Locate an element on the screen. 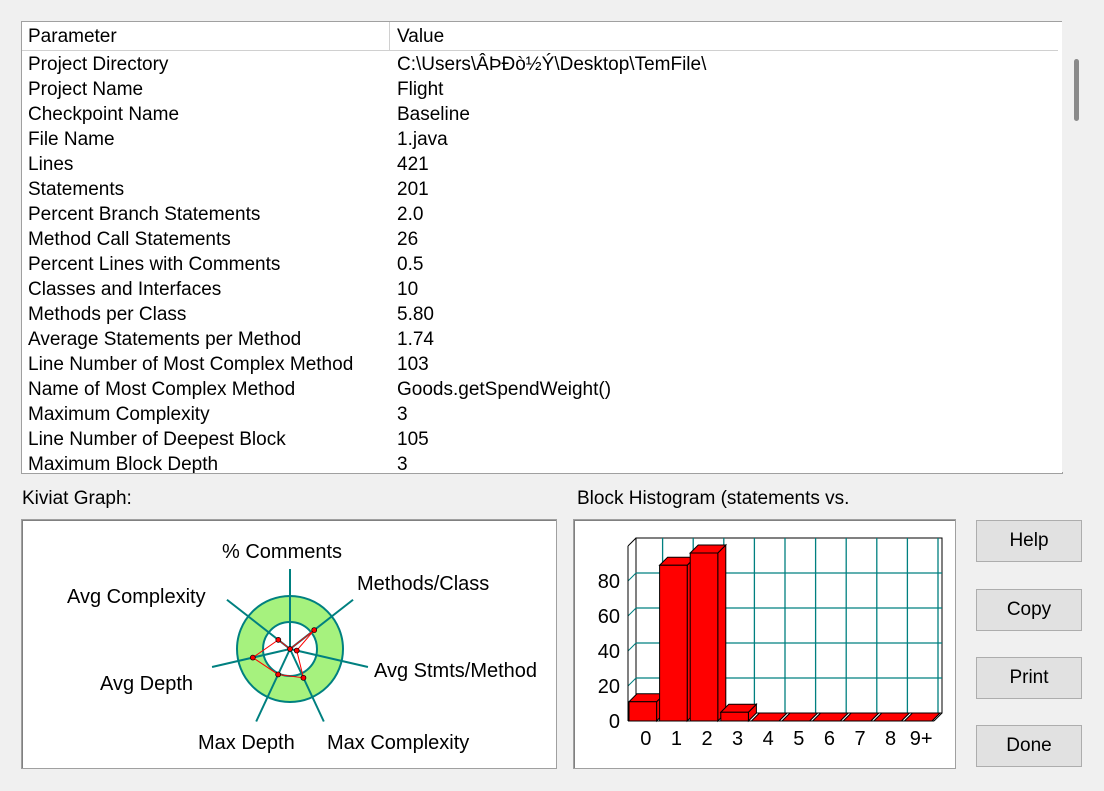 Image resolution: width=1104 pixels, height=791 pixels. parameter-cell: Method Call Statements is located at coordinates (129, 239).